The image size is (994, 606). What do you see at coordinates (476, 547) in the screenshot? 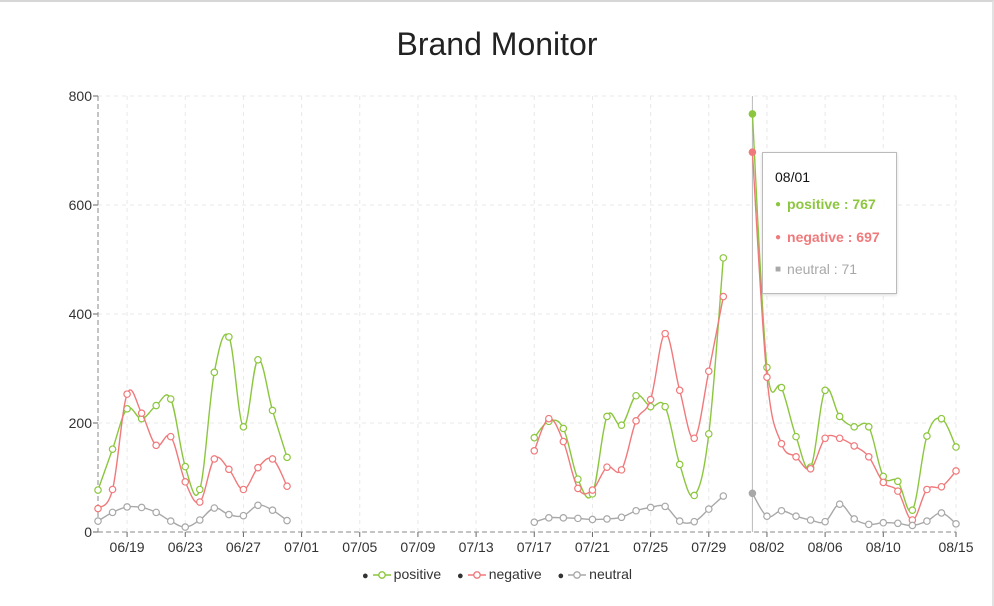
I see `x-tick-label: 07/13` at bounding box center [476, 547].